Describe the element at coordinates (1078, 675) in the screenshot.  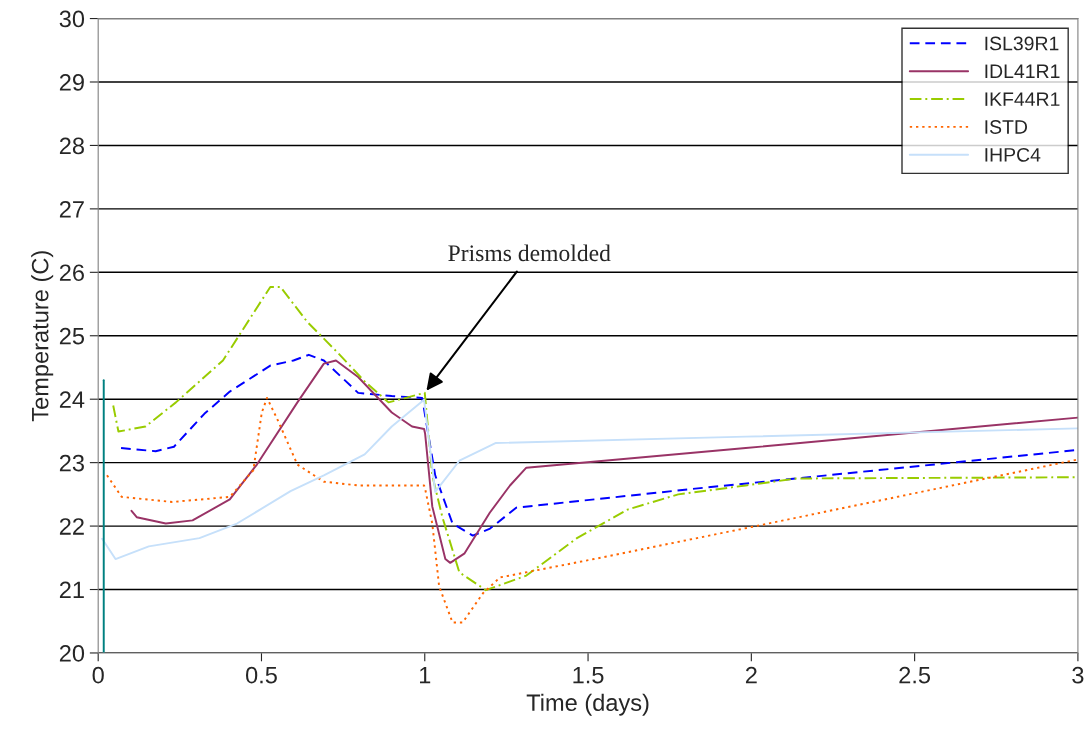
I see `x-tick-label: 3` at that location.